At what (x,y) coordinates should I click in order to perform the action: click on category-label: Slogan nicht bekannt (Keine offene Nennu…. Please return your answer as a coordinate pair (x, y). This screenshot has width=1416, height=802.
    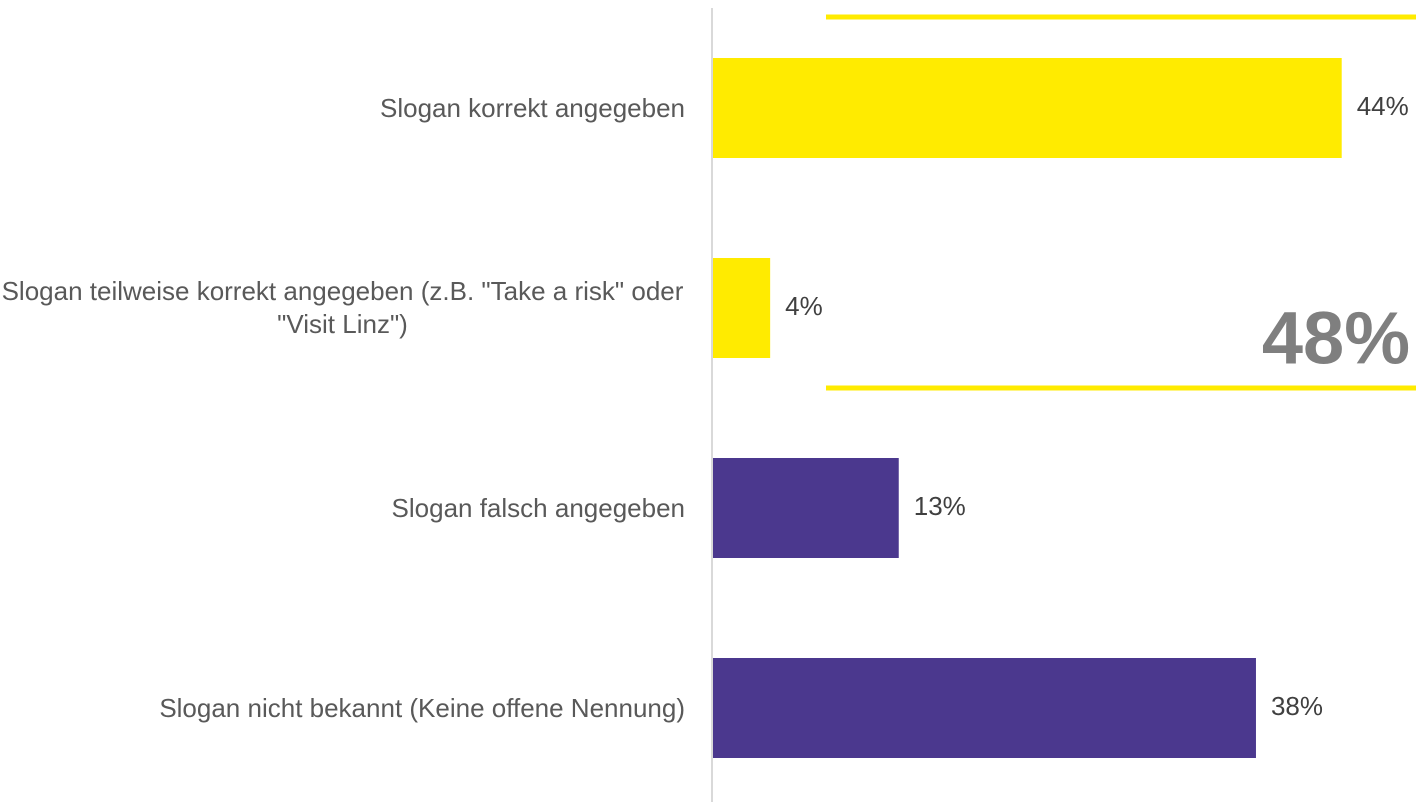
    Looking at the image, I should click on (422, 708).